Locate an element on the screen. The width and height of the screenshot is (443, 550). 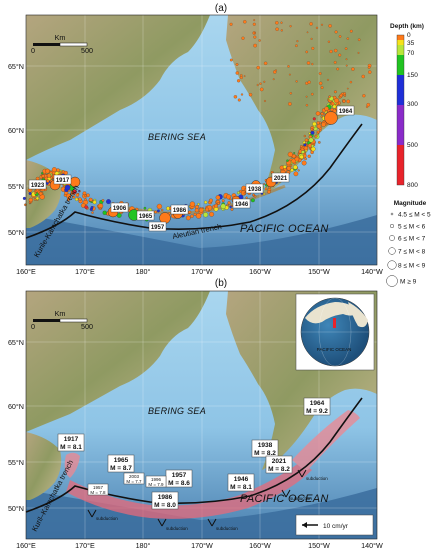
label-1923: 1923 is located at coordinates (38, 186).